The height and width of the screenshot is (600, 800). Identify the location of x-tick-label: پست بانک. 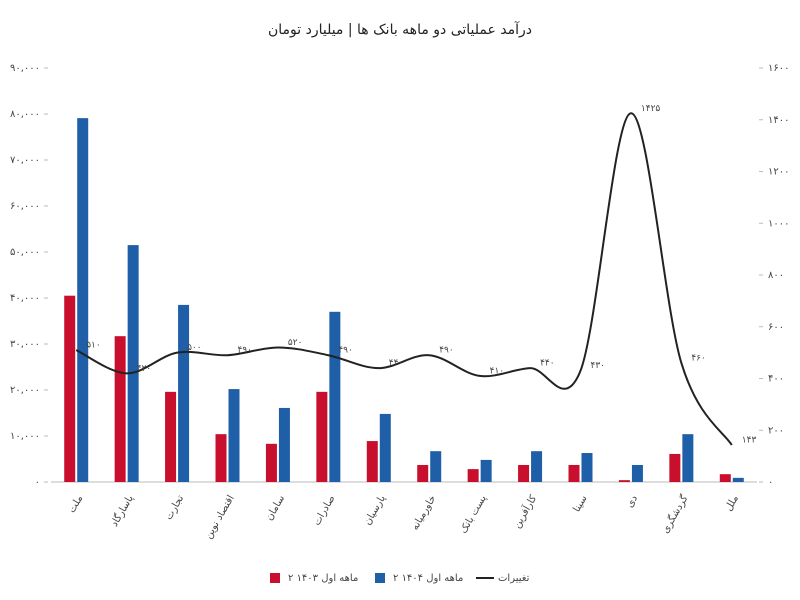
(473, 514).